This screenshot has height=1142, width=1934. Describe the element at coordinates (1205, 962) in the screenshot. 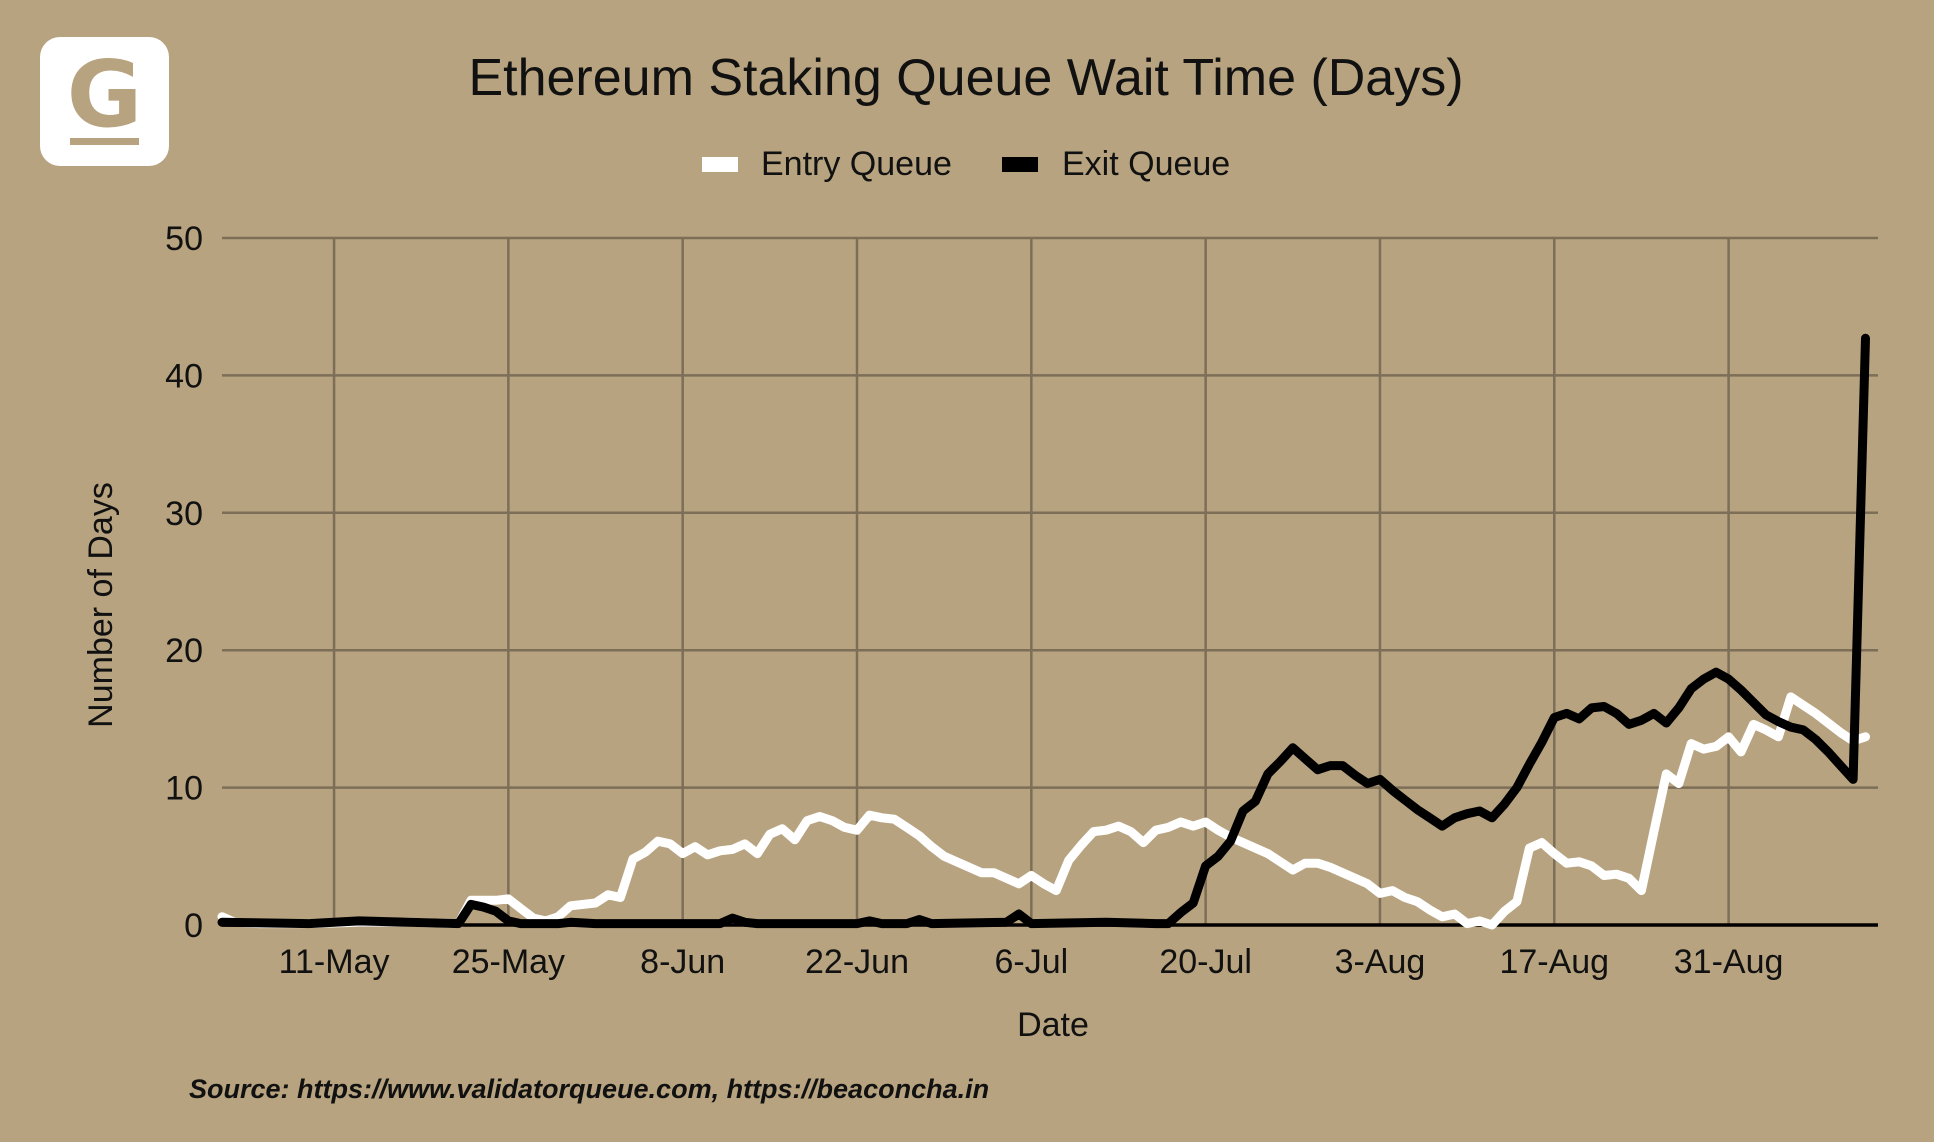

I see `x-tick-label: 20-Jul` at that location.